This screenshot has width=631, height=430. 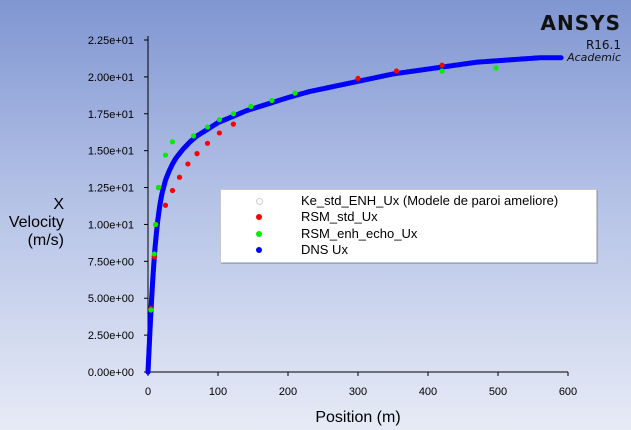 I want to click on legend-item: DNS Ux, so click(x=408, y=249).